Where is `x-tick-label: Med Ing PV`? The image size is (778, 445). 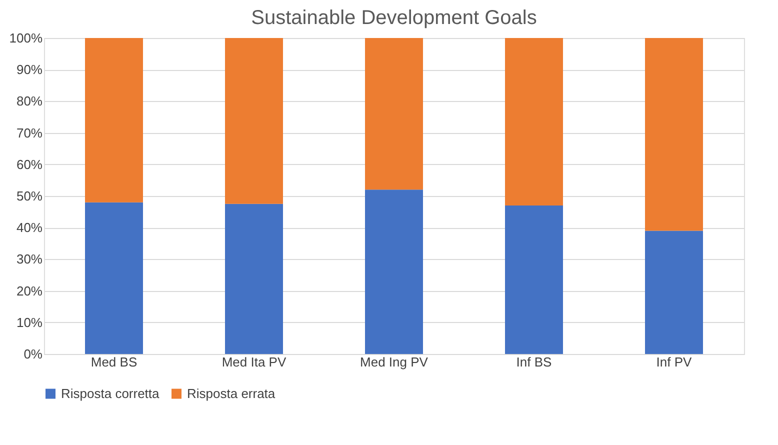
x-tick-label: Med Ing PV is located at coordinates (394, 362).